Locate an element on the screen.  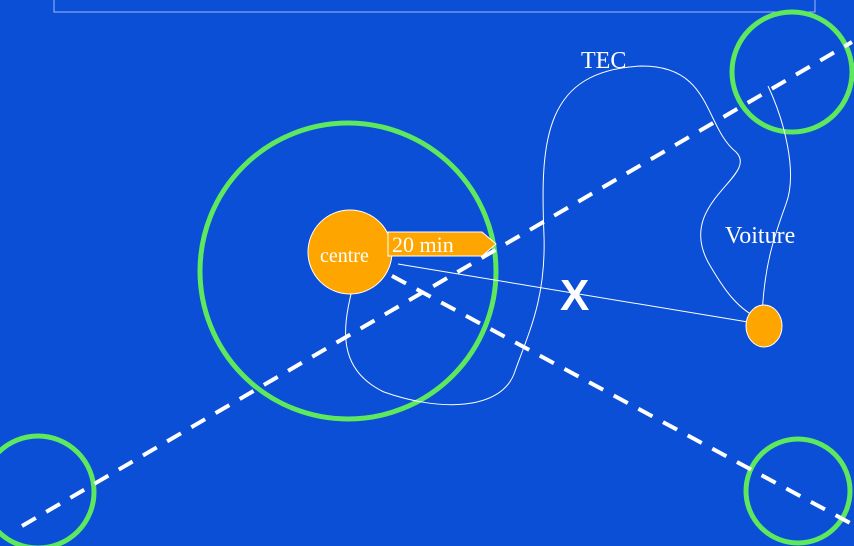
time-arrow-label: 20 min is located at coordinates (423, 244).